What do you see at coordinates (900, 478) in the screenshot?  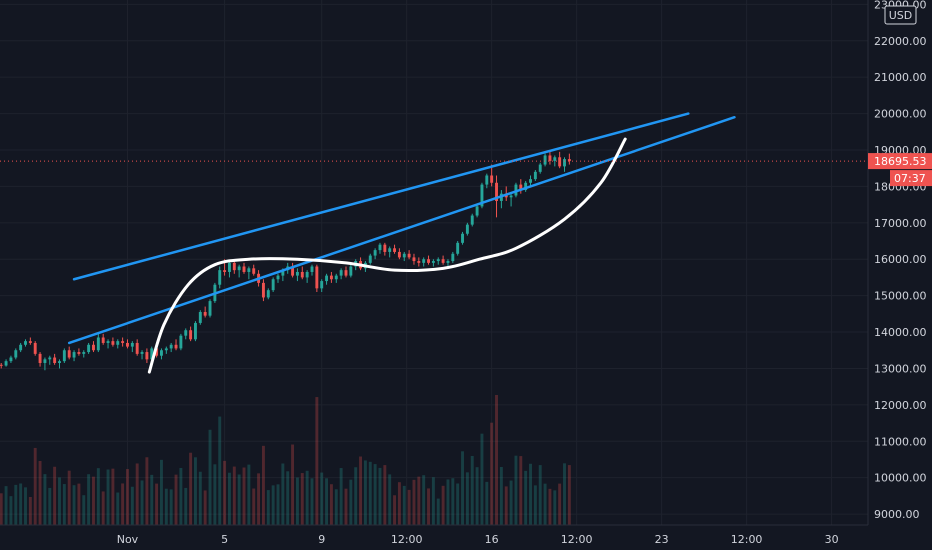 I see `price-tick-label: 10000.00` at bounding box center [900, 478].